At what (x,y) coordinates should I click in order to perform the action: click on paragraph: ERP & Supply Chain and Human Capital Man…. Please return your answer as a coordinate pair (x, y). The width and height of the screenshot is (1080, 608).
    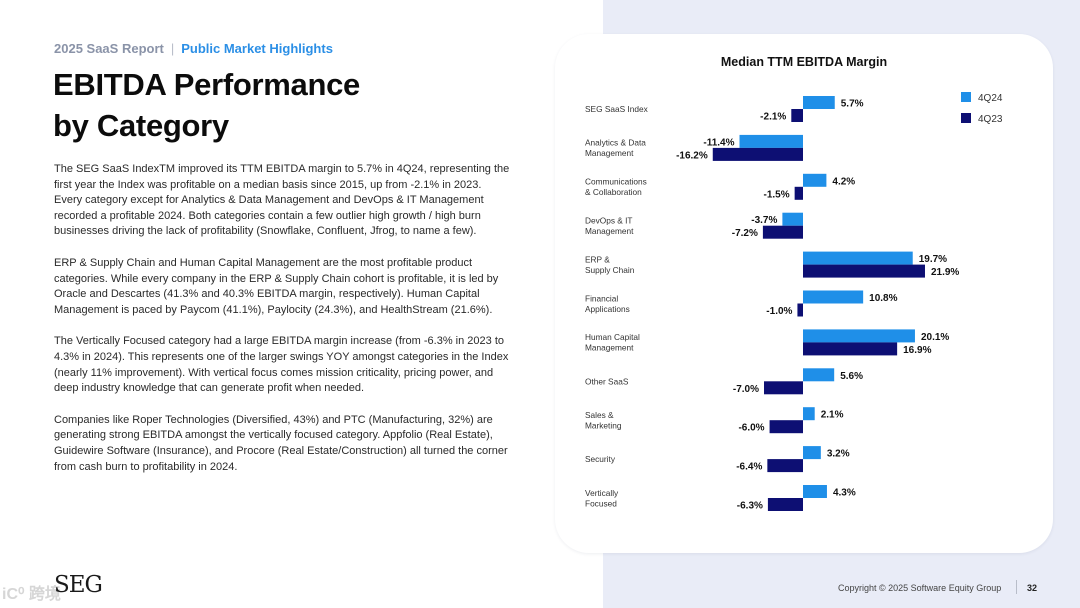
    Looking at the image, I should click on (276, 286).